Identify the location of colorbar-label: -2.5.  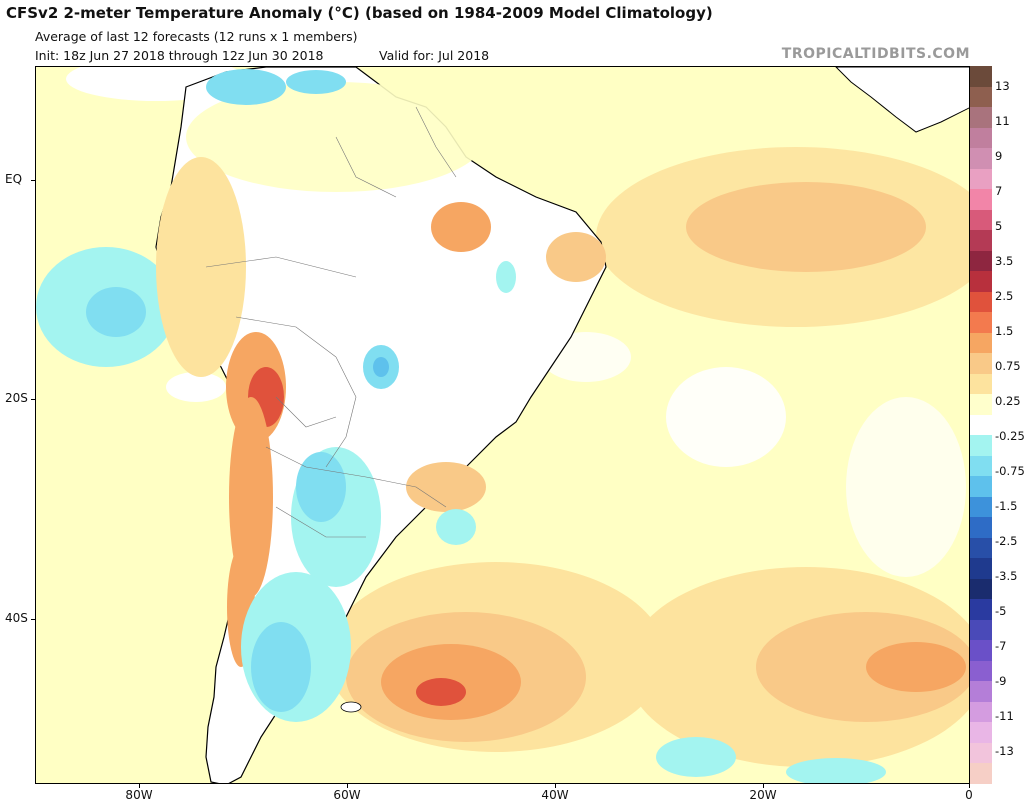
(1006, 541).